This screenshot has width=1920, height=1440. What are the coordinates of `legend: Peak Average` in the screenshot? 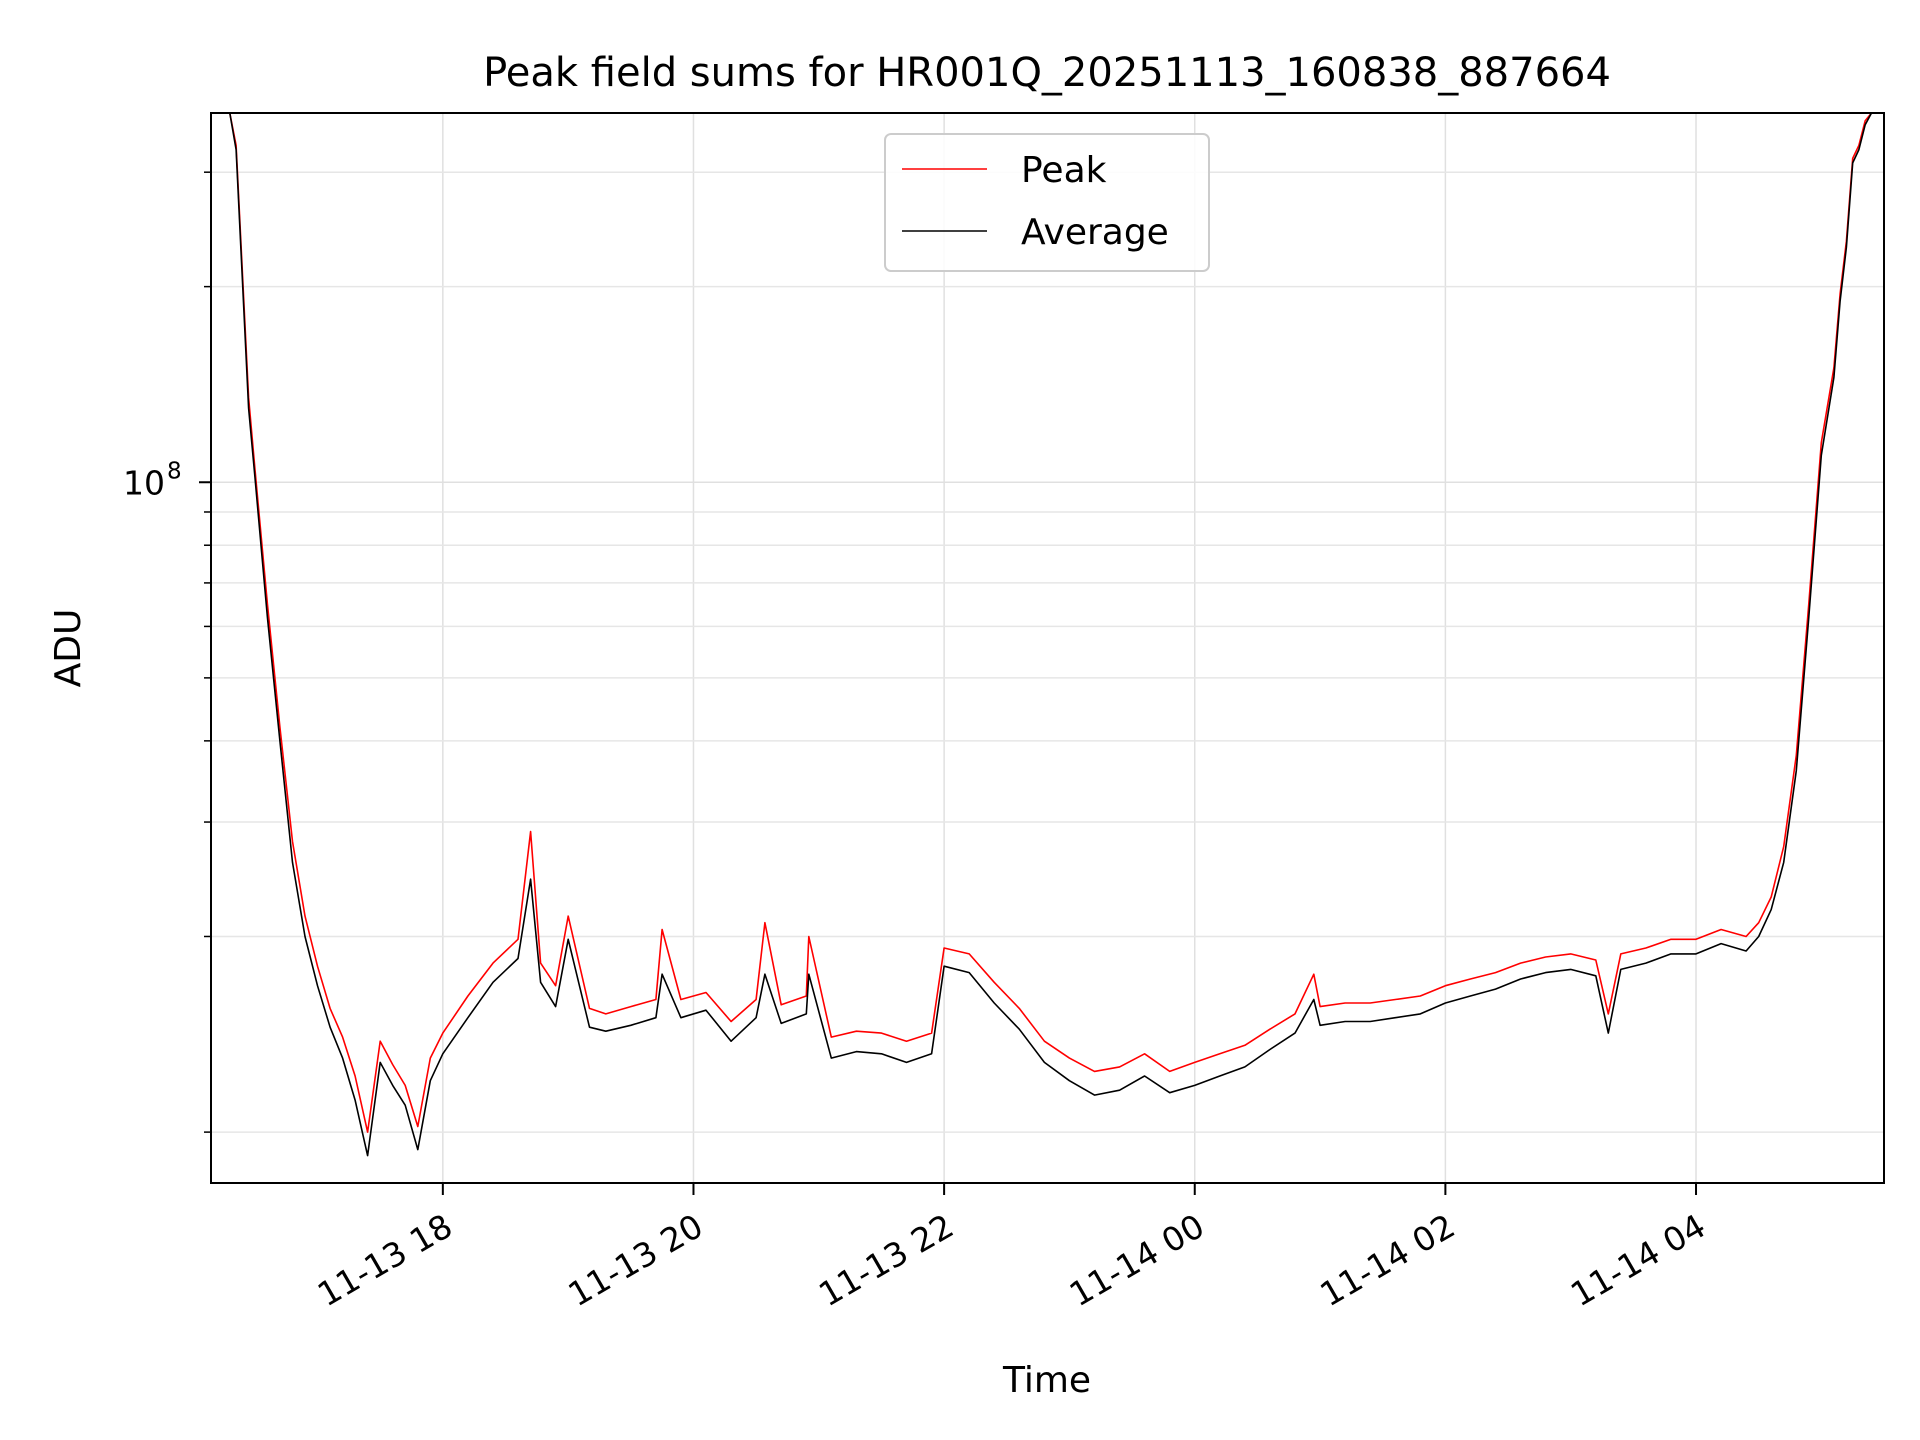 It's located at (1047, 202).